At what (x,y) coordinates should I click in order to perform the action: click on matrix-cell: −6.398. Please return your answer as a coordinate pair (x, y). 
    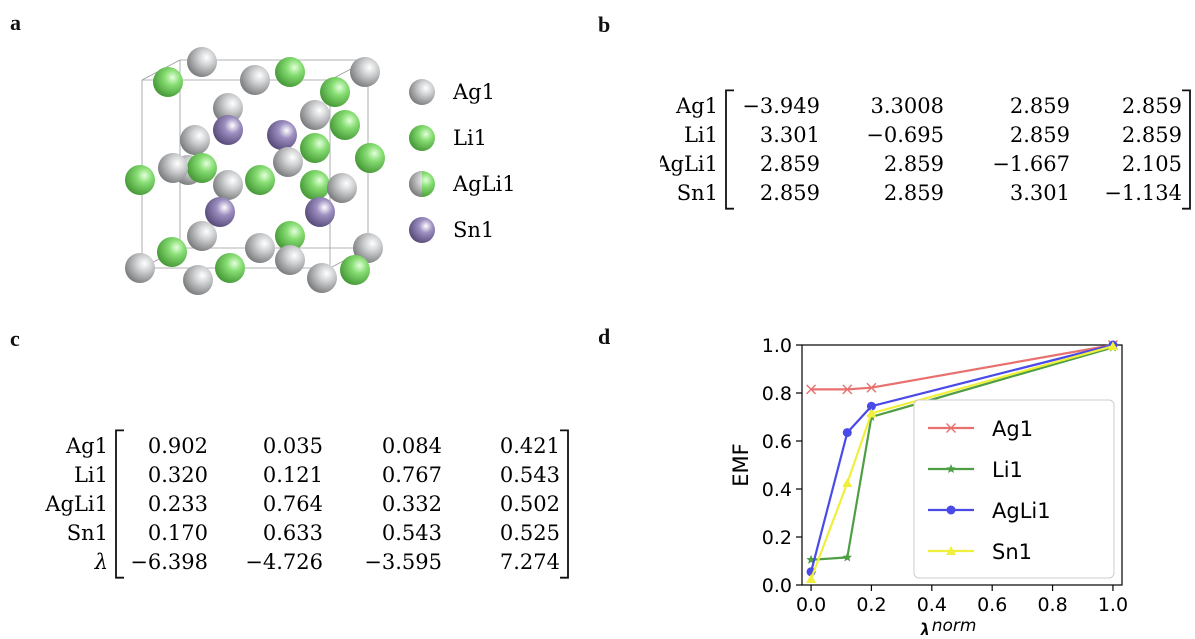
    Looking at the image, I should click on (169, 562).